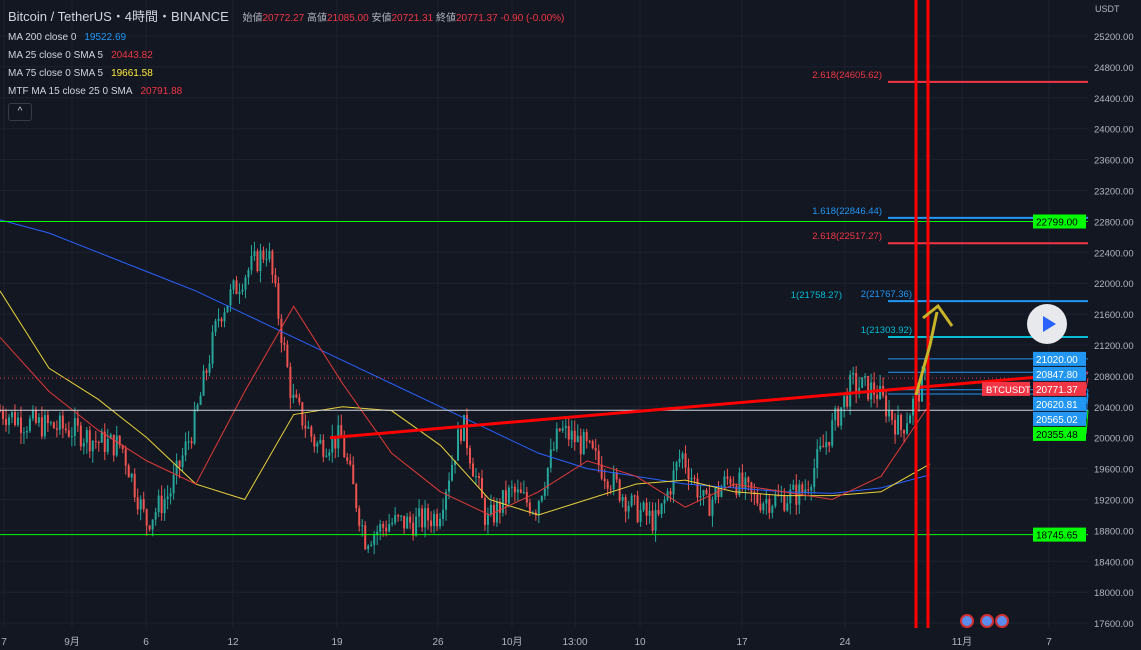 This screenshot has height=650, width=1141. What do you see at coordinates (56, 73) in the screenshot?
I see `indicator-label: MA 75 close 0 SMA 5` at bounding box center [56, 73].